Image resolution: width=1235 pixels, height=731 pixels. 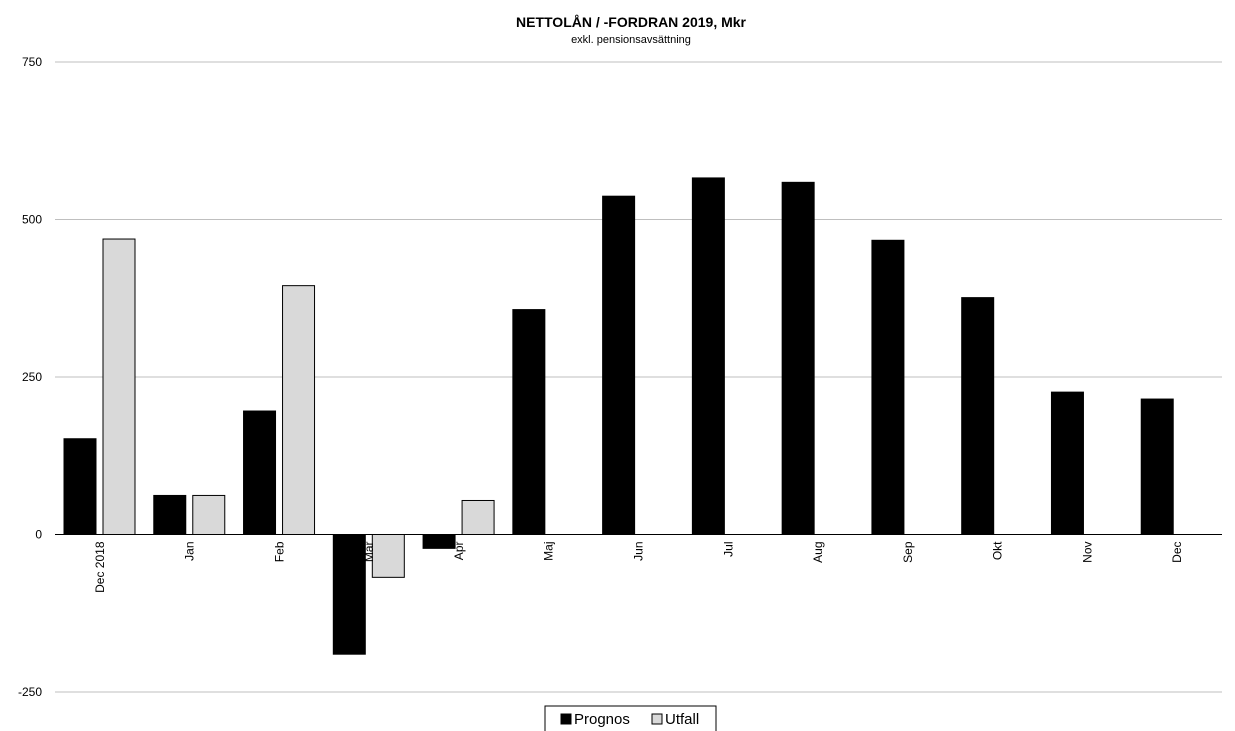 I want to click on x-tick-label: Apr, so click(x=459, y=551).